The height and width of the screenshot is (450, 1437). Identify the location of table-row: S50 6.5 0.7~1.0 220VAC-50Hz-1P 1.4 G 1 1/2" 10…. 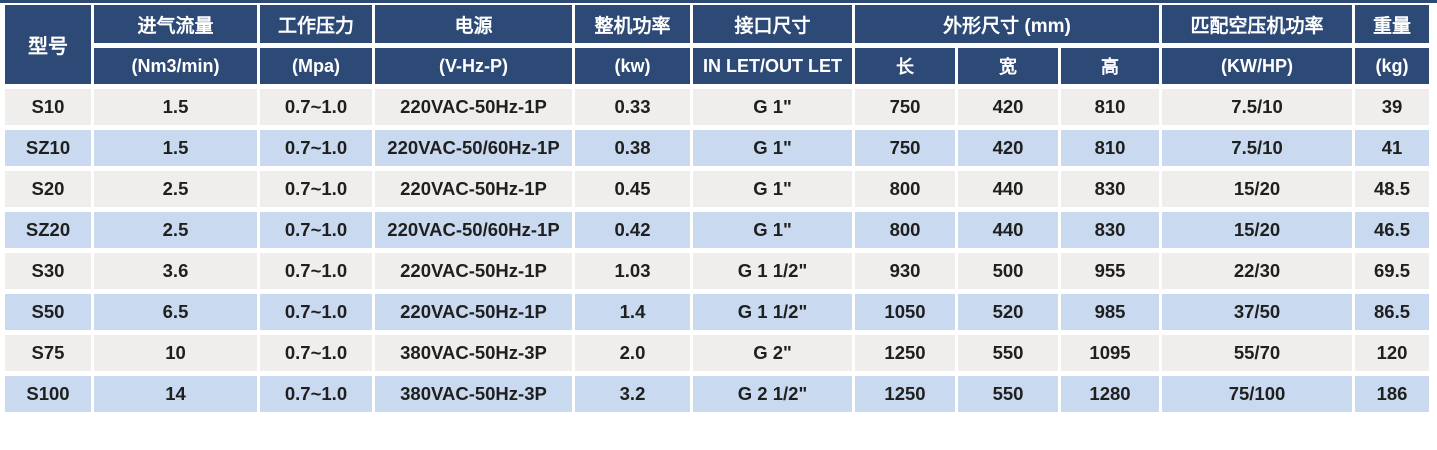
(717, 312).